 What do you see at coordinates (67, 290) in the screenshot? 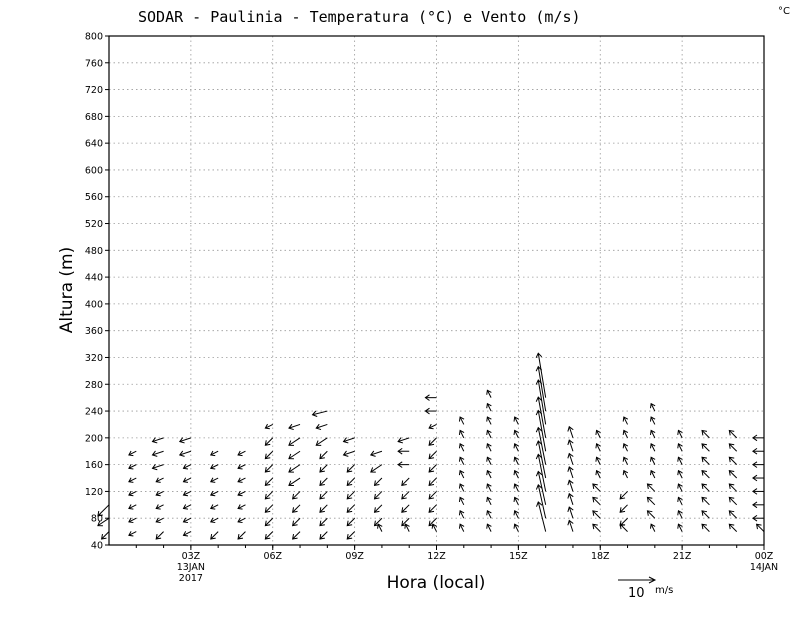
I see `y-axis-label: Altura (m)` at bounding box center [67, 290].